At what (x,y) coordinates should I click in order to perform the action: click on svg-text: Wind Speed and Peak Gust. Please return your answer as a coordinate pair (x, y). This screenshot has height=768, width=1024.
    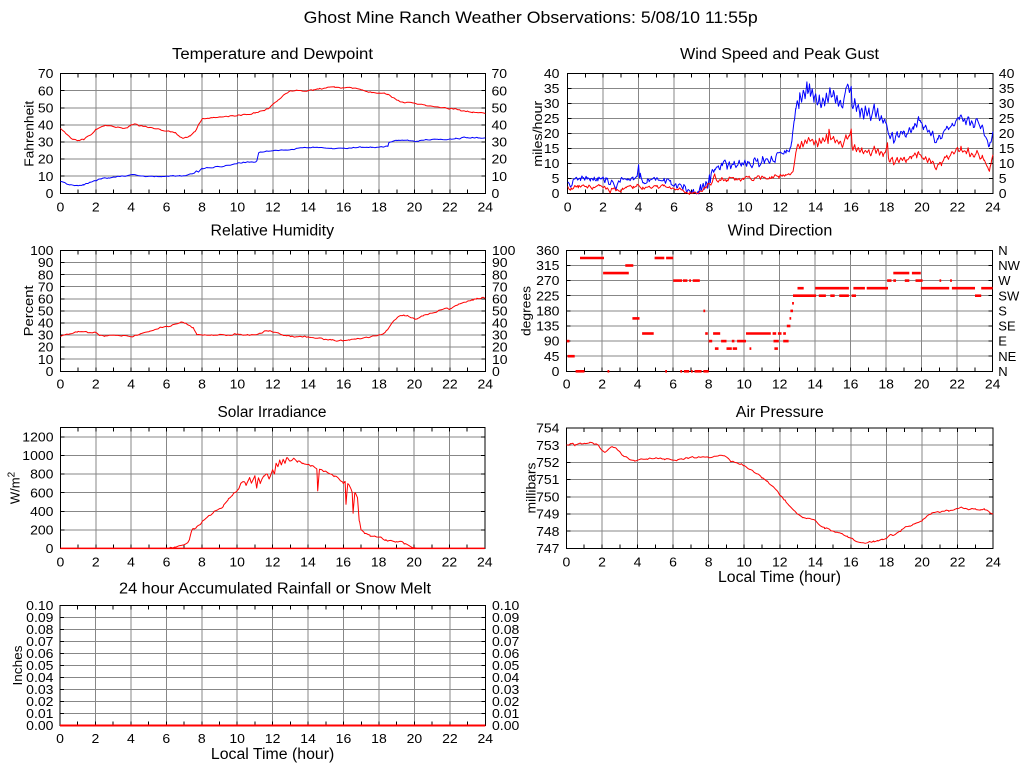
    Looking at the image, I should click on (780, 54).